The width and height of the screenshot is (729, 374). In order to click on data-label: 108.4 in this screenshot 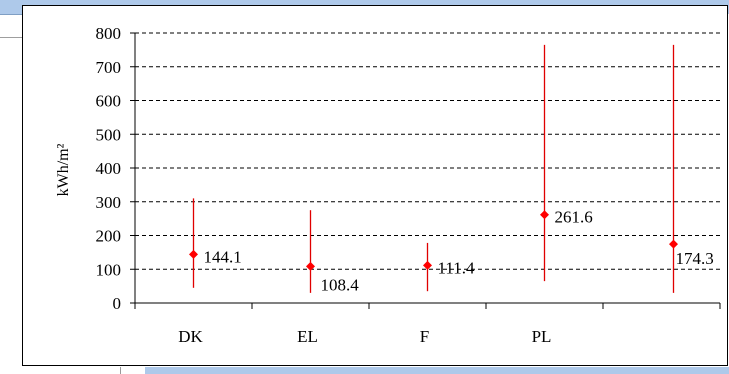, I will do `click(340, 284)`.